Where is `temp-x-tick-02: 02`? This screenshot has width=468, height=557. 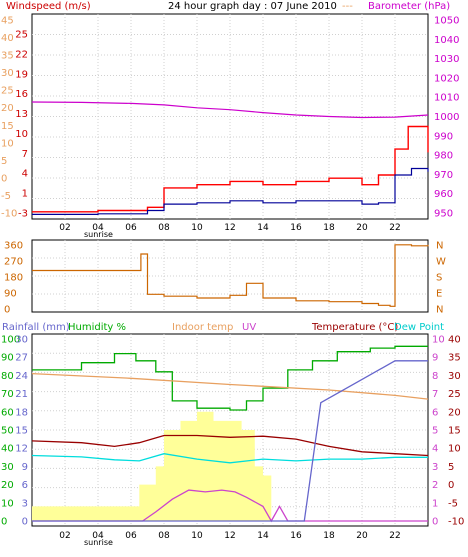 temp-x-tick-02: 02 is located at coordinates (64, 536).